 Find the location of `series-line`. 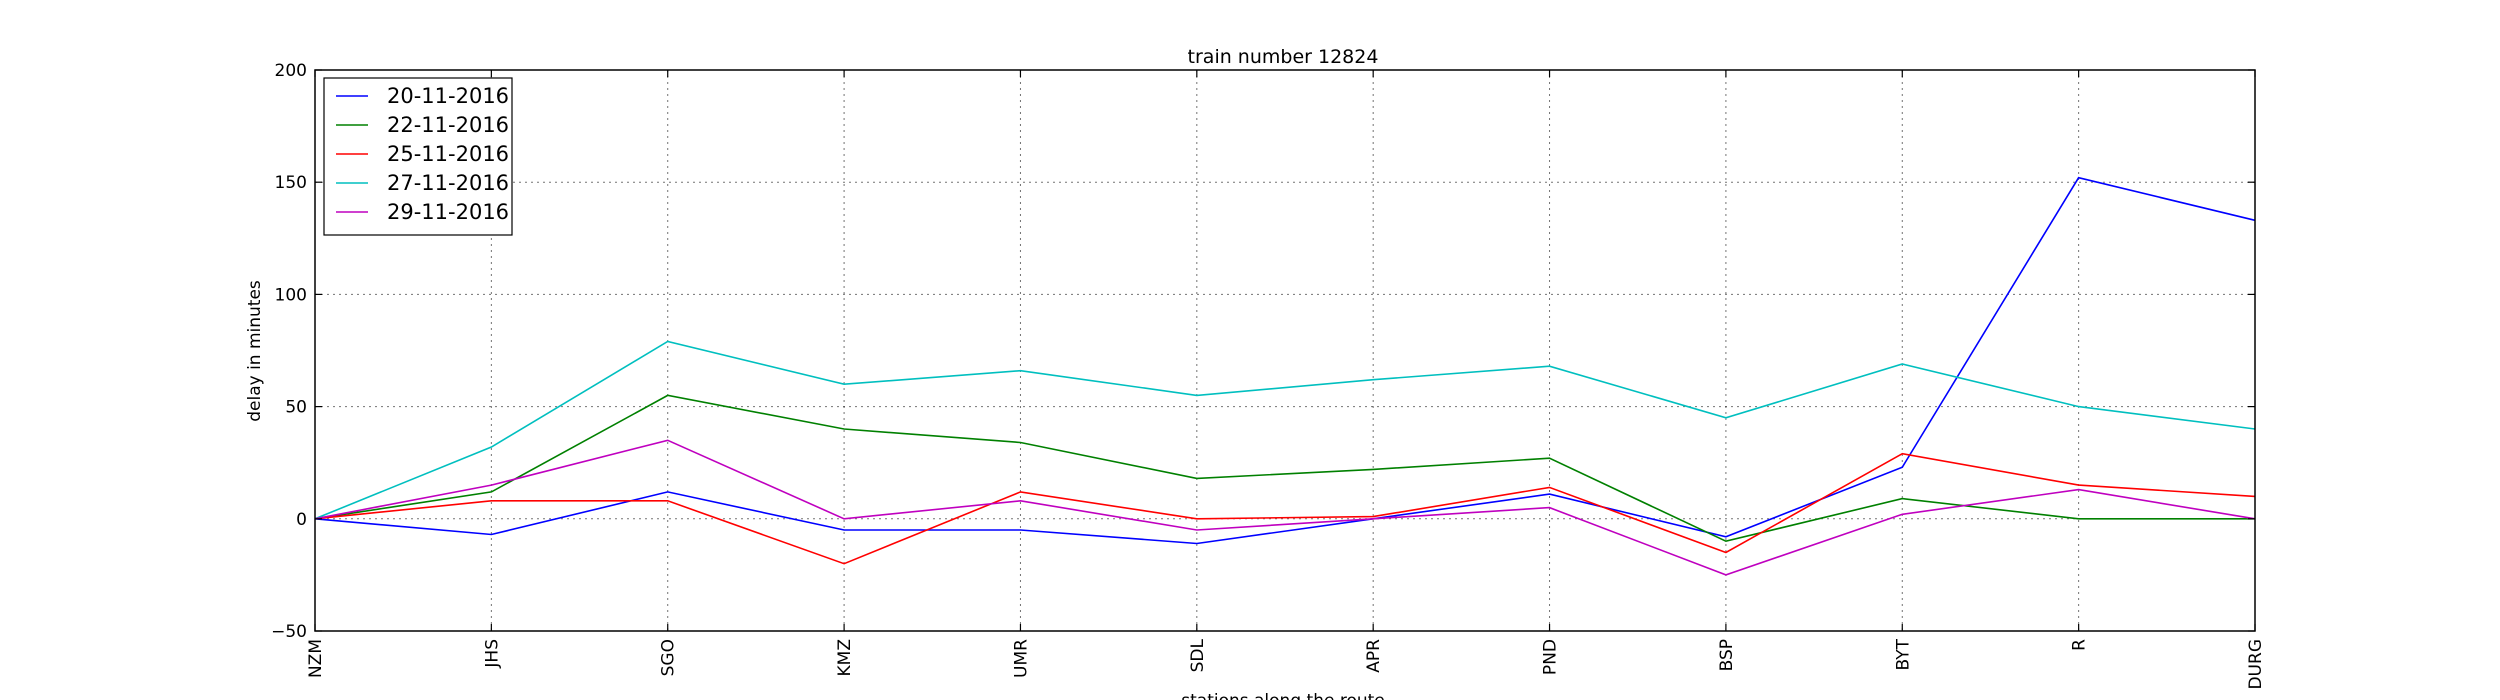

series-line is located at coordinates (1285, 508).